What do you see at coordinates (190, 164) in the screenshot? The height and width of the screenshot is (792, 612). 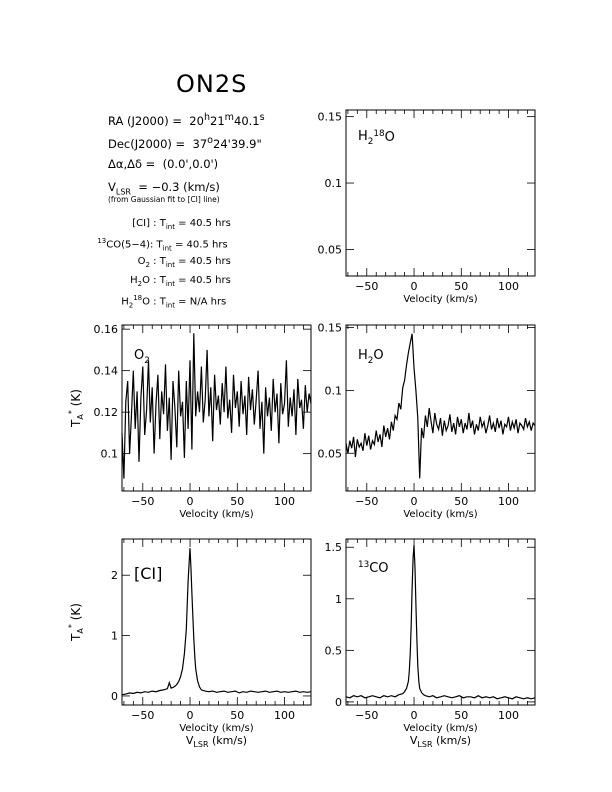 I see `offset-value: (0.0',0.0')` at bounding box center [190, 164].